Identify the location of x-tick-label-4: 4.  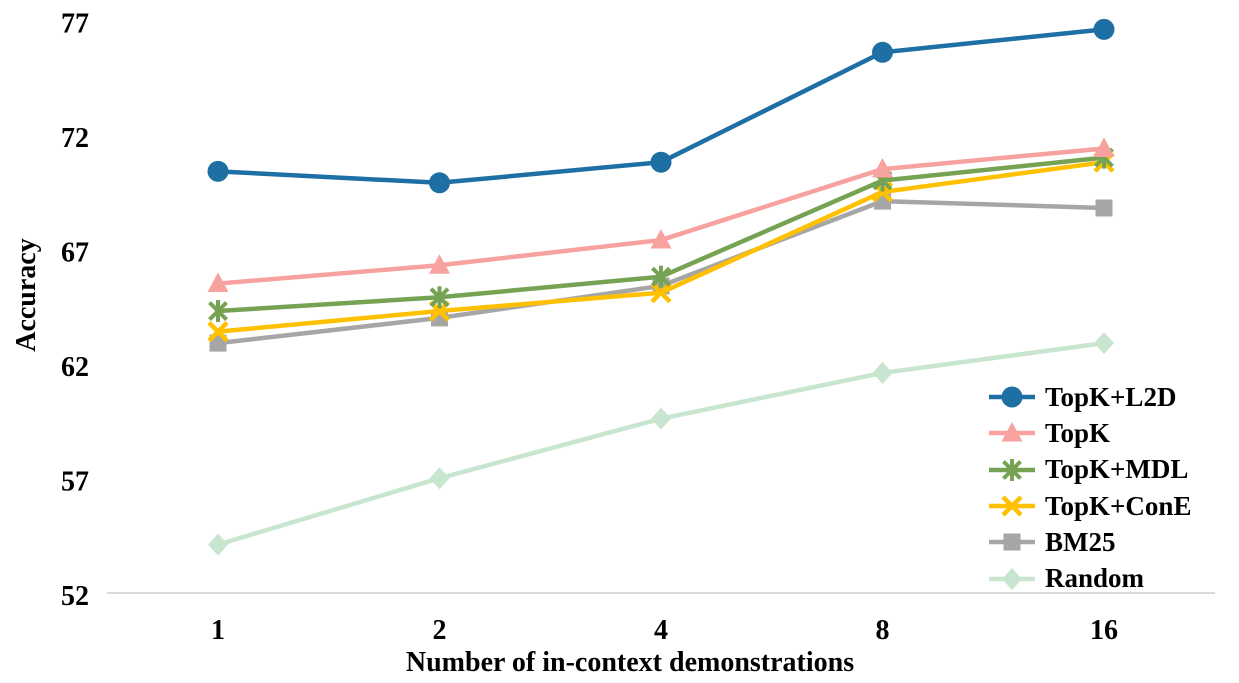
(661, 630).